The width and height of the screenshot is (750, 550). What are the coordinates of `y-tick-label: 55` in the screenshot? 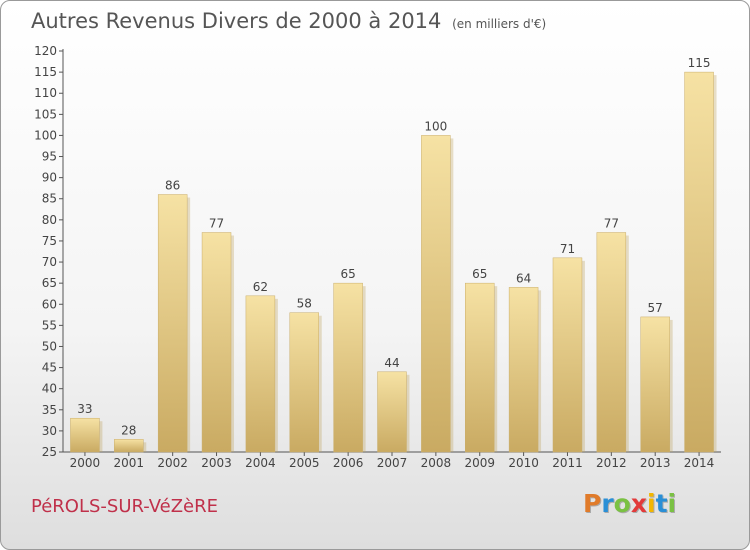 It's located at (49, 325).